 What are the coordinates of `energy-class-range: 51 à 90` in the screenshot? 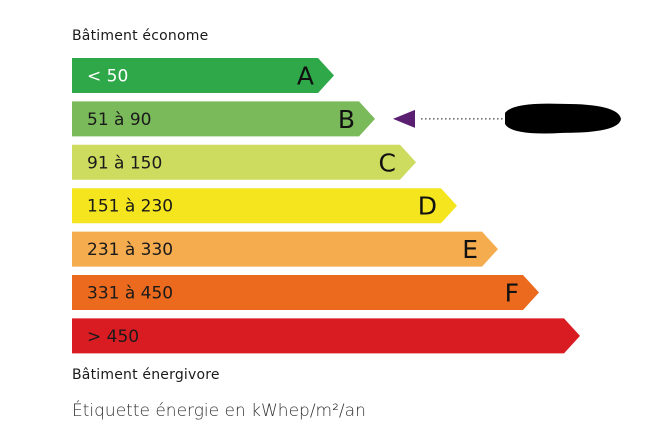 It's located at (119, 120).